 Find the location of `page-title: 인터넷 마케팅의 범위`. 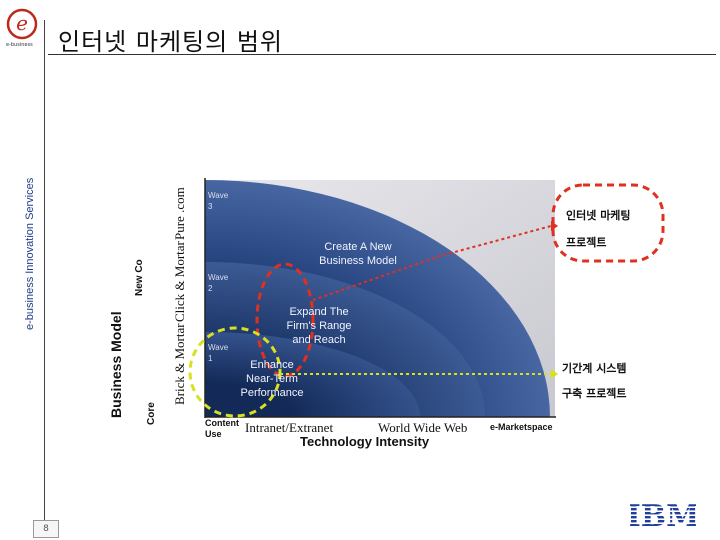

page-title: 인터넷 마케팅의 범위 is located at coordinates (170, 42).